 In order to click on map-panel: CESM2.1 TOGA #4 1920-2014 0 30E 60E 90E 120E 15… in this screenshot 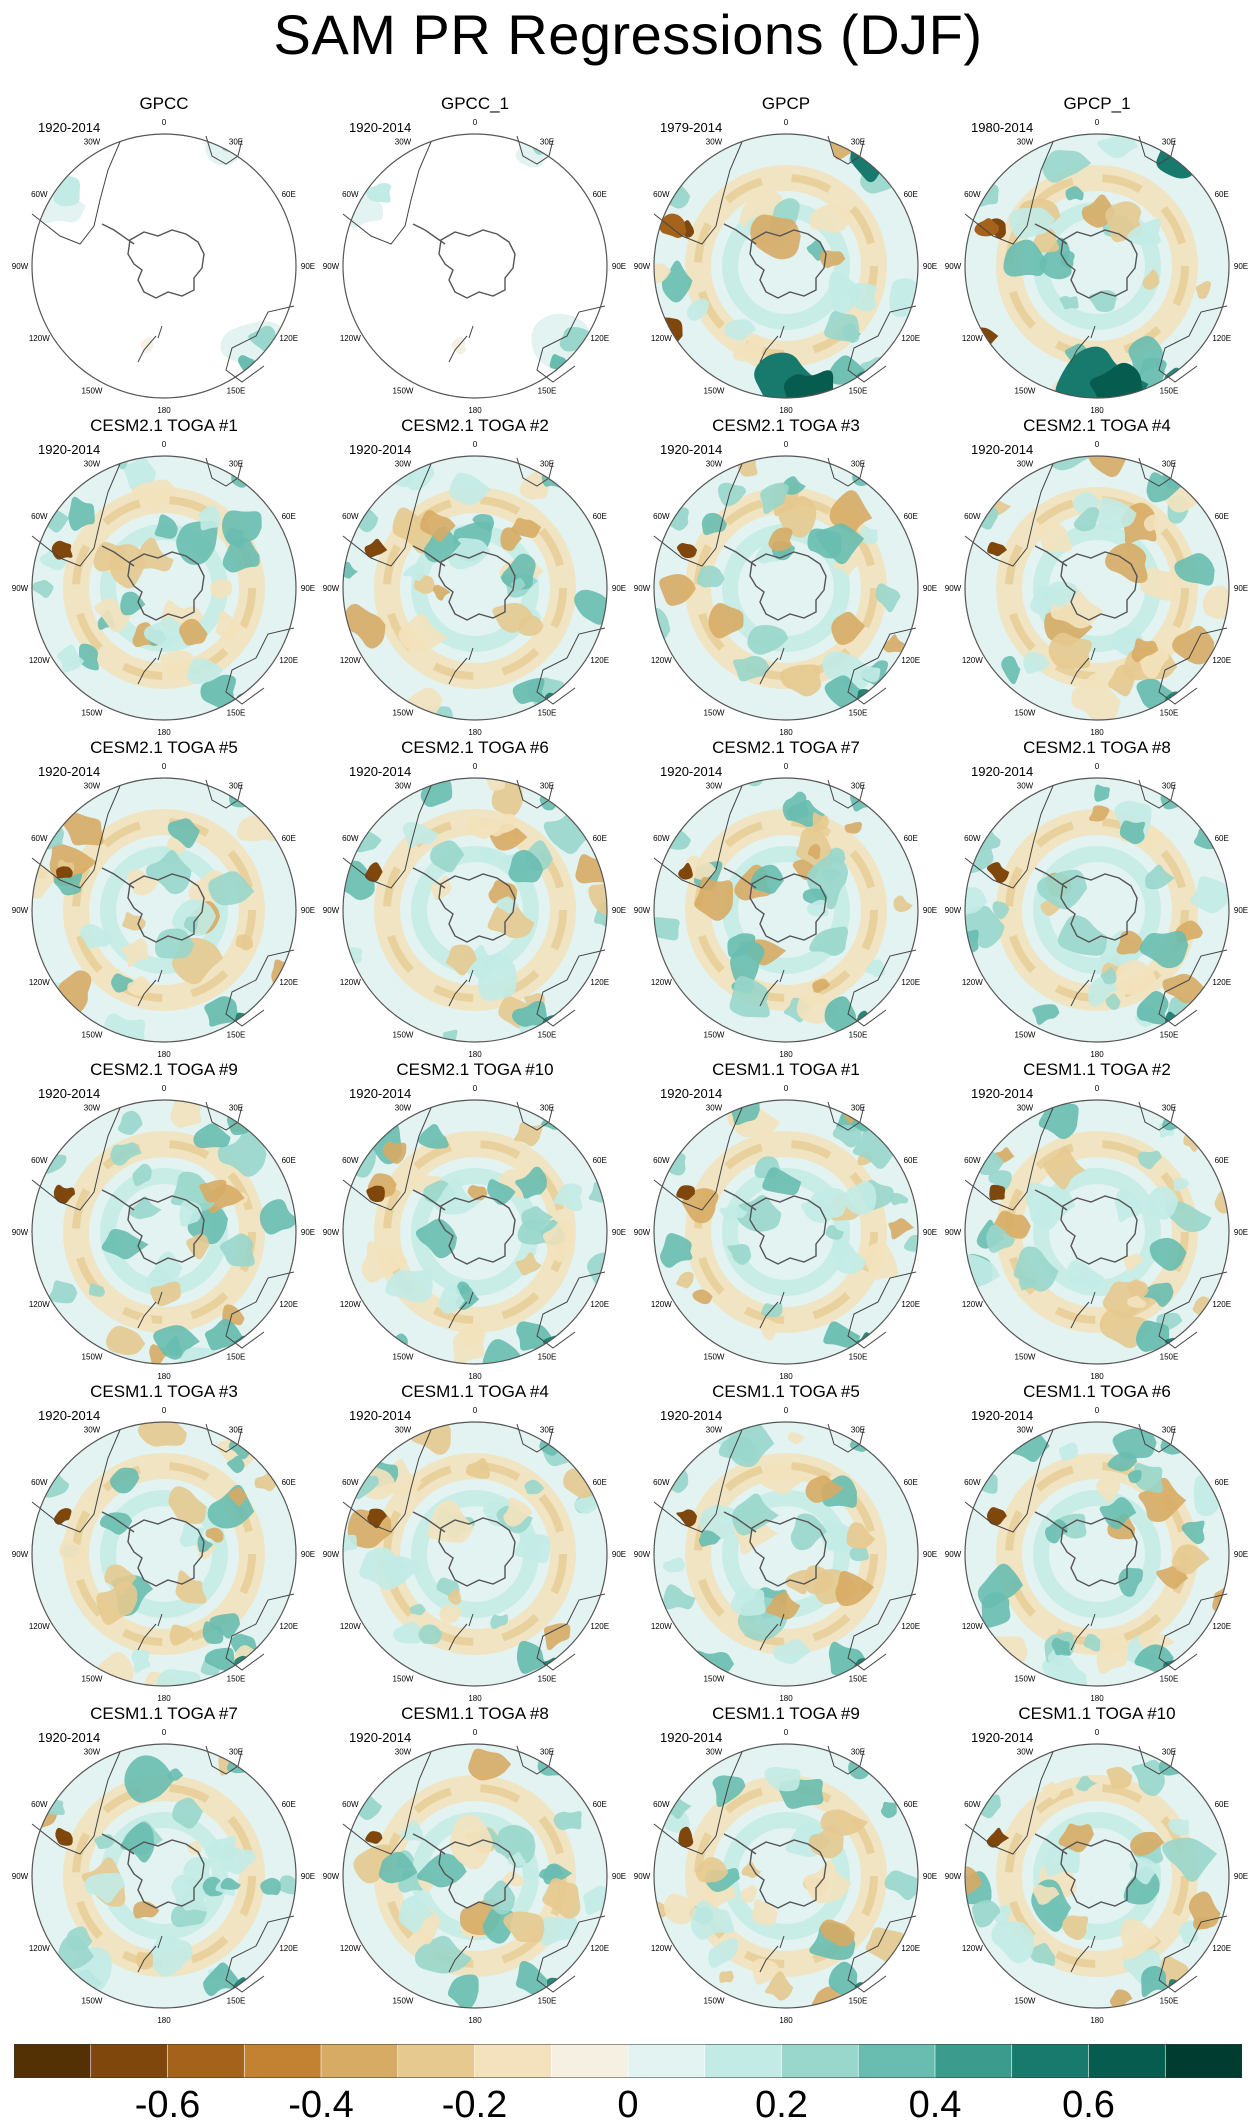, I will do `click(1097, 576)`.